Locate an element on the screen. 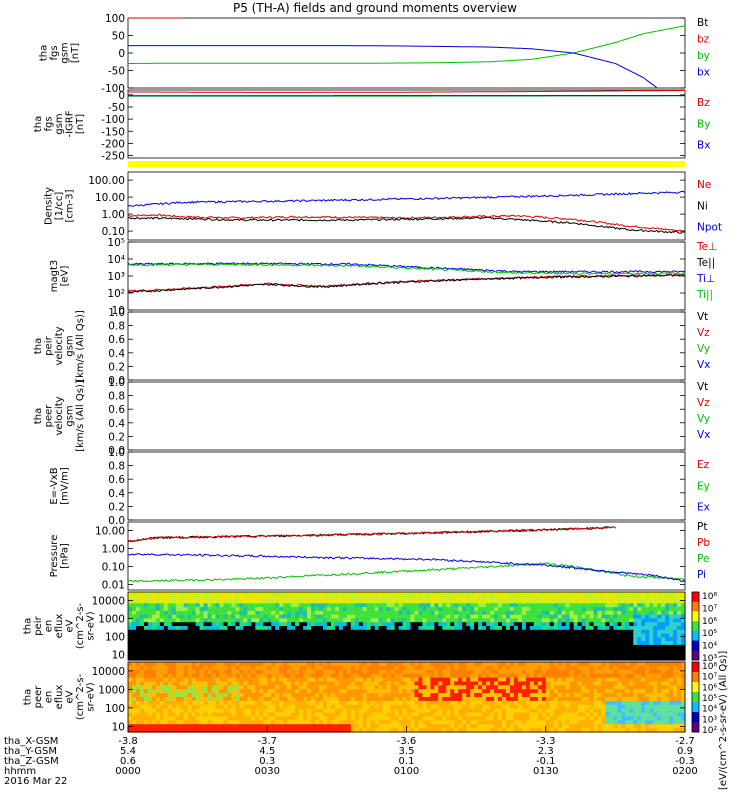 The width and height of the screenshot is (750, 800). panel-frame is located at coordinates (406, 206).